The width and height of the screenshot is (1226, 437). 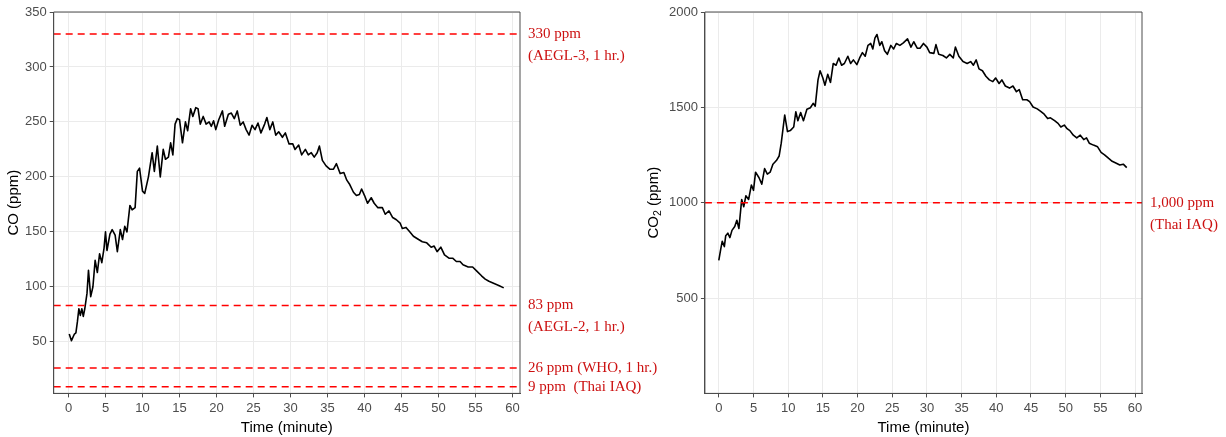 What do you see at coordinates (35, 121) in the screenshot?
I see `y-tick-label: 250` at bounding box center [35, 121].